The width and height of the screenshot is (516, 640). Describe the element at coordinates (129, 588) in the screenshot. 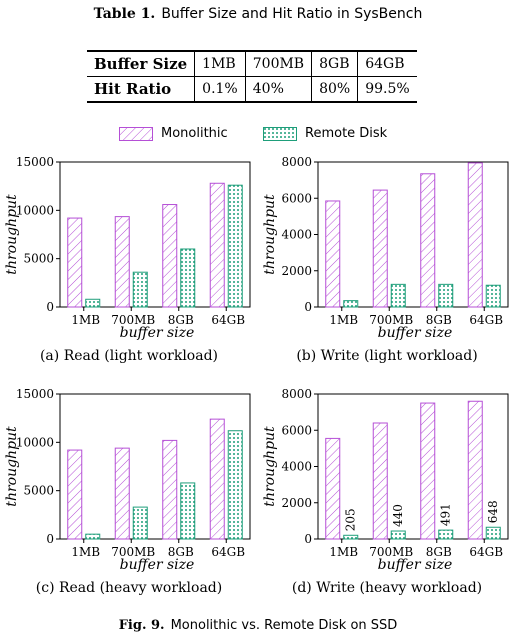

I see `subfigure-caption: (c) Read (heavy workload)` at that location.